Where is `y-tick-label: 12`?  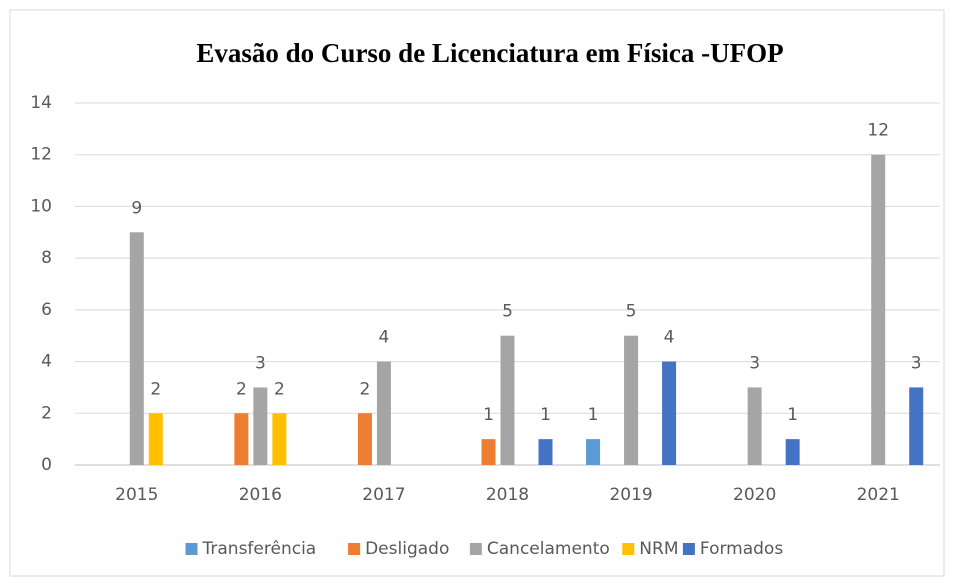 y-tick-label: 12 is located at coordinates (41, 155).